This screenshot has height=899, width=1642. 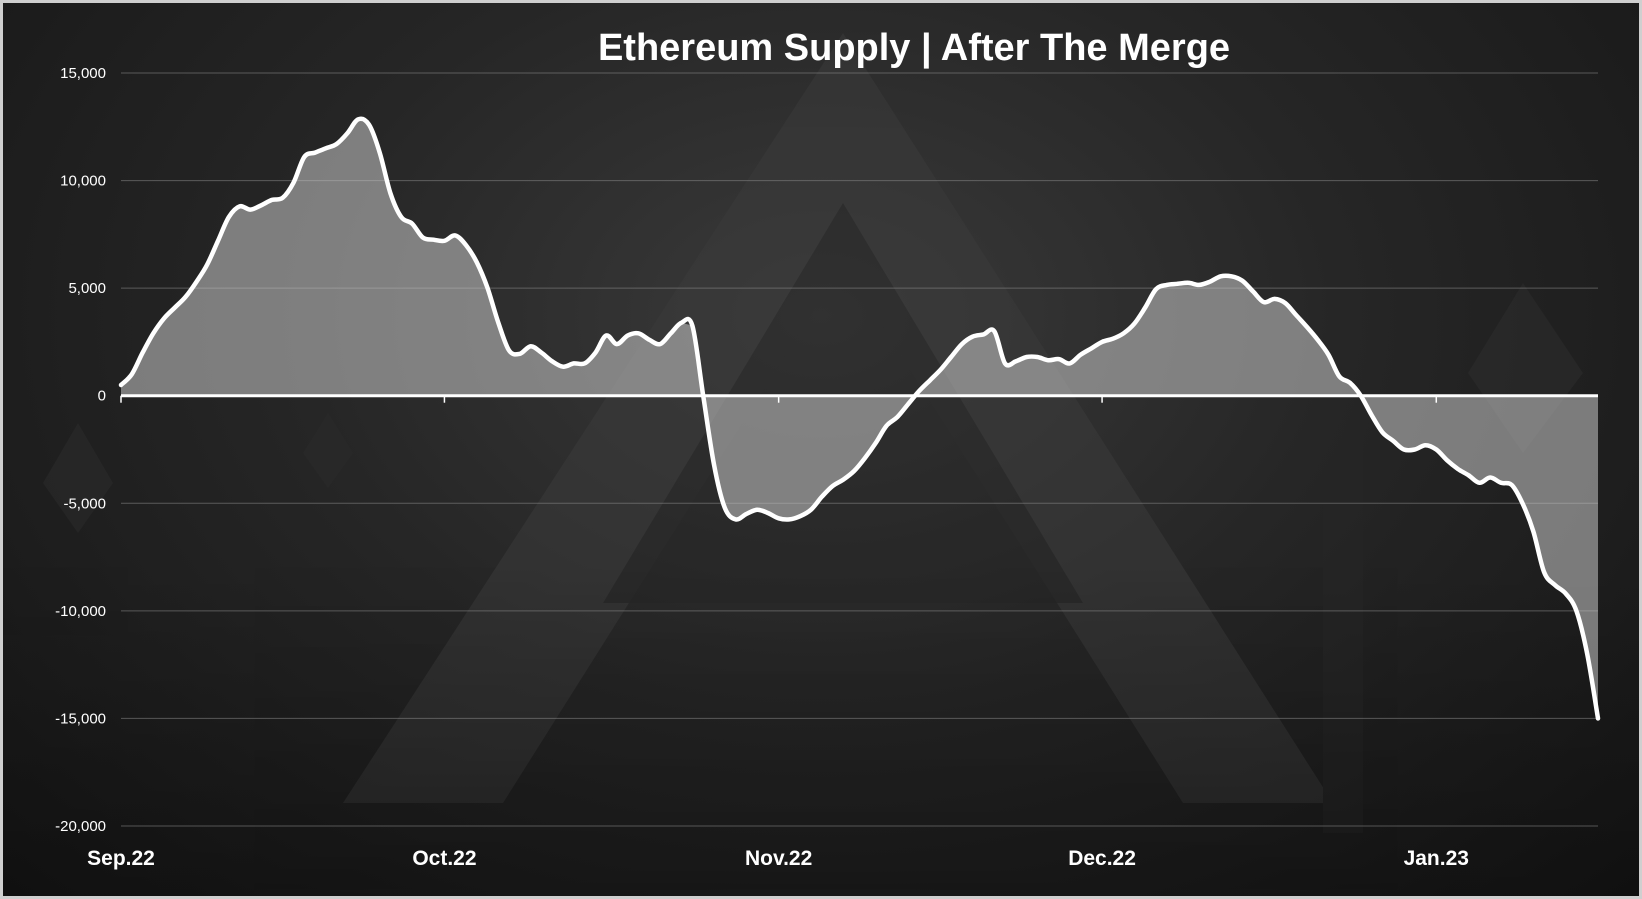 I want to click on x-axis-ticks: Sep.22 Oct.22 Nov.22 Dec.22 Jan.23, so click(x=778, y=858).